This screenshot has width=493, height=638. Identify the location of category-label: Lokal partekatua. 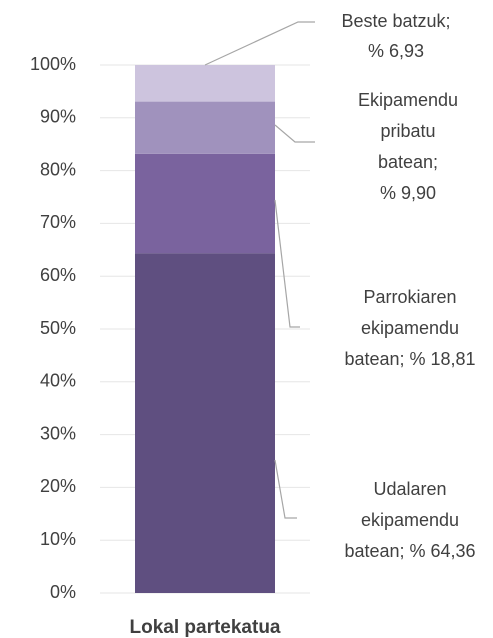
(205, 627).